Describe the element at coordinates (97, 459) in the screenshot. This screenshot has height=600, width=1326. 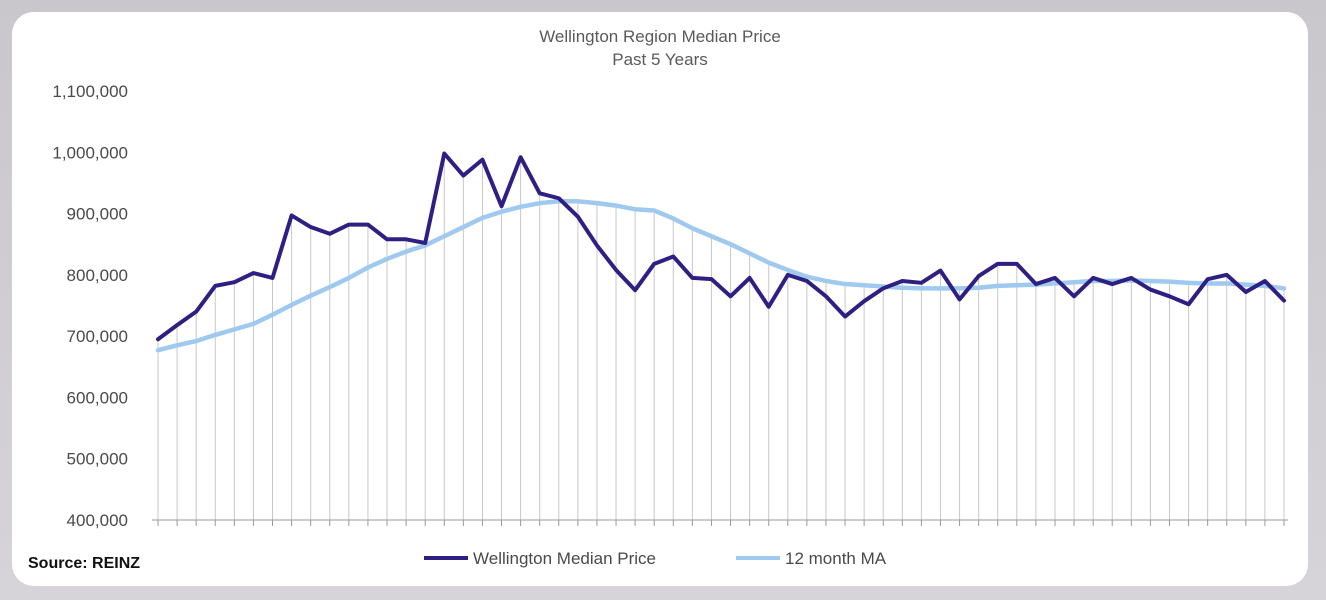
I see `y-tick-label: 500,000` at that location.